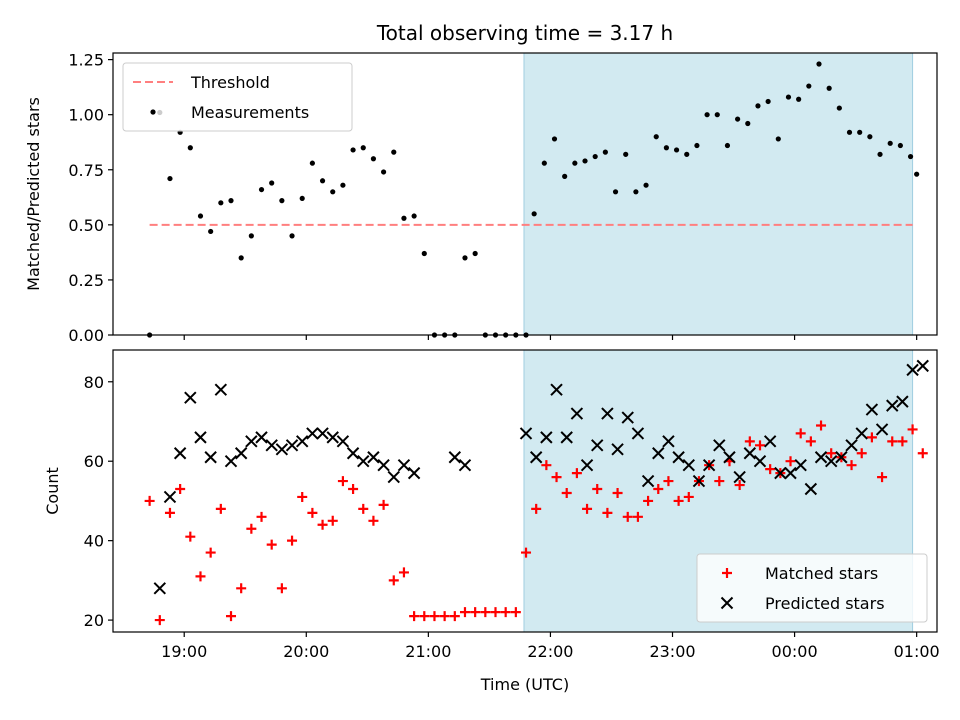 Image resolution: width=960 pixels, height=720 pixels. Describe the element at coordinates (821, 573) in the screenshot. I see `legend-label: Matched stars` at that location.